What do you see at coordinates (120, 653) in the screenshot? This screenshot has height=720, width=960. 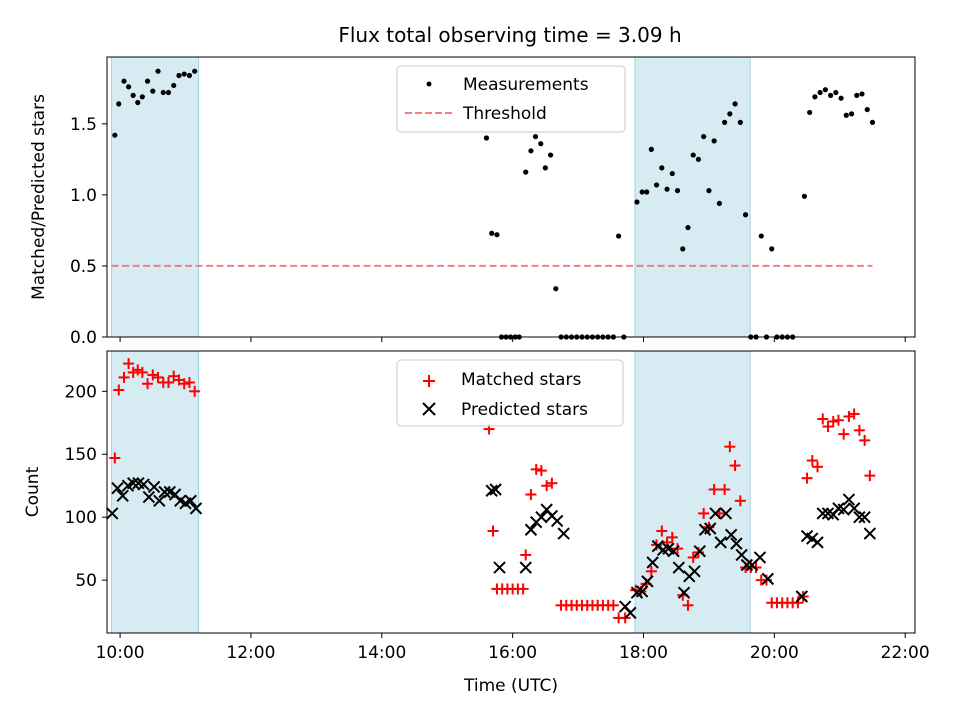 I see `x-tick-label: 10:00` at bounding box center [120, 653].